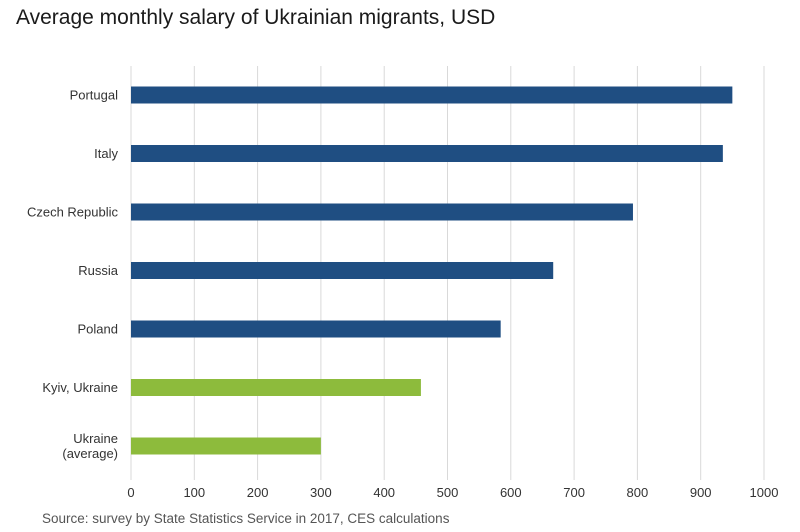 The height and width of the screenshot is (532, 800). Describe the element at coordinates (382, 212) in the screenshot. I see `bar-czech-republic` at that location.